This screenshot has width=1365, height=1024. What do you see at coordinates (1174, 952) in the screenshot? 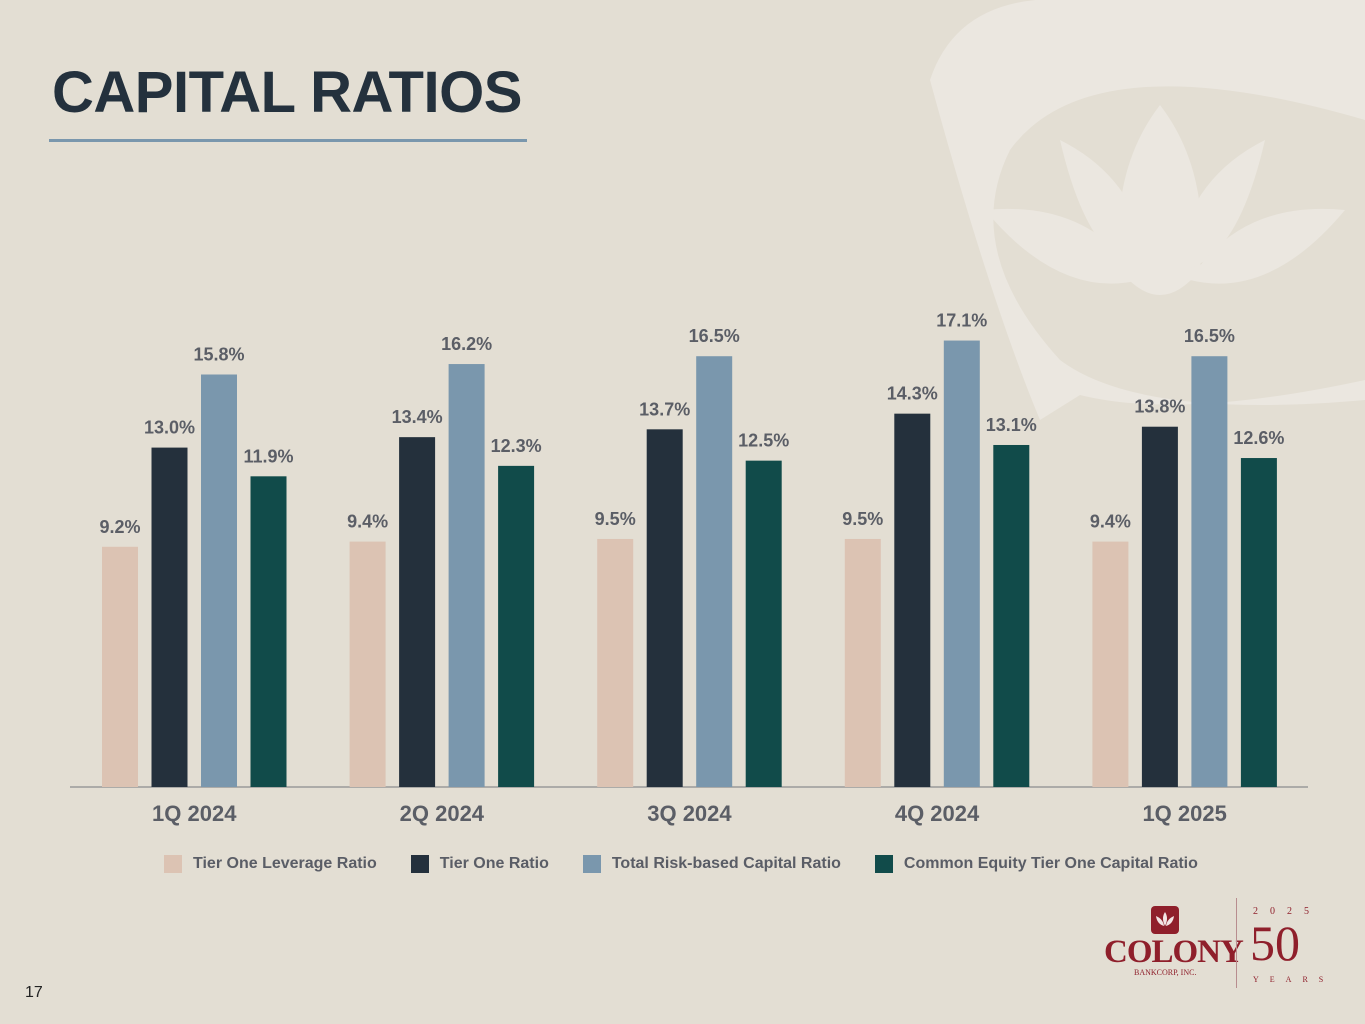
I see `logo-name: COLONY` at bounding box center [1174, 952].